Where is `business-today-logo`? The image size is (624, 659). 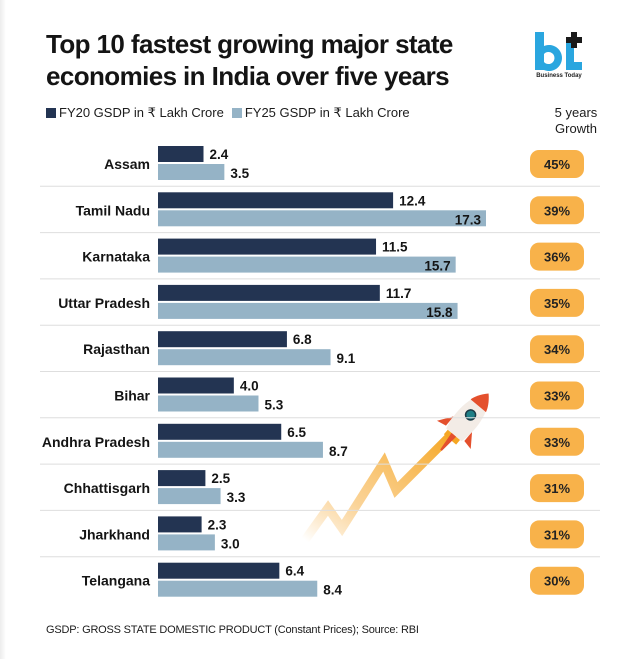 business-today-logo is located at coordinates (558, 51).